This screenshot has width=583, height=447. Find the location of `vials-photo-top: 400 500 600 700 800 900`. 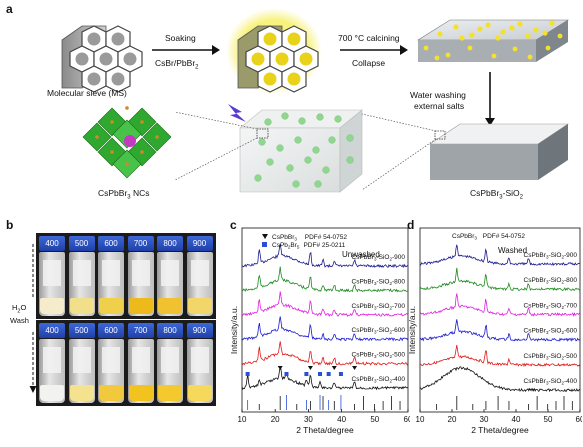

vials-photo-top: 400 500 600 700 800 900 is located at coordinates (126, 276).